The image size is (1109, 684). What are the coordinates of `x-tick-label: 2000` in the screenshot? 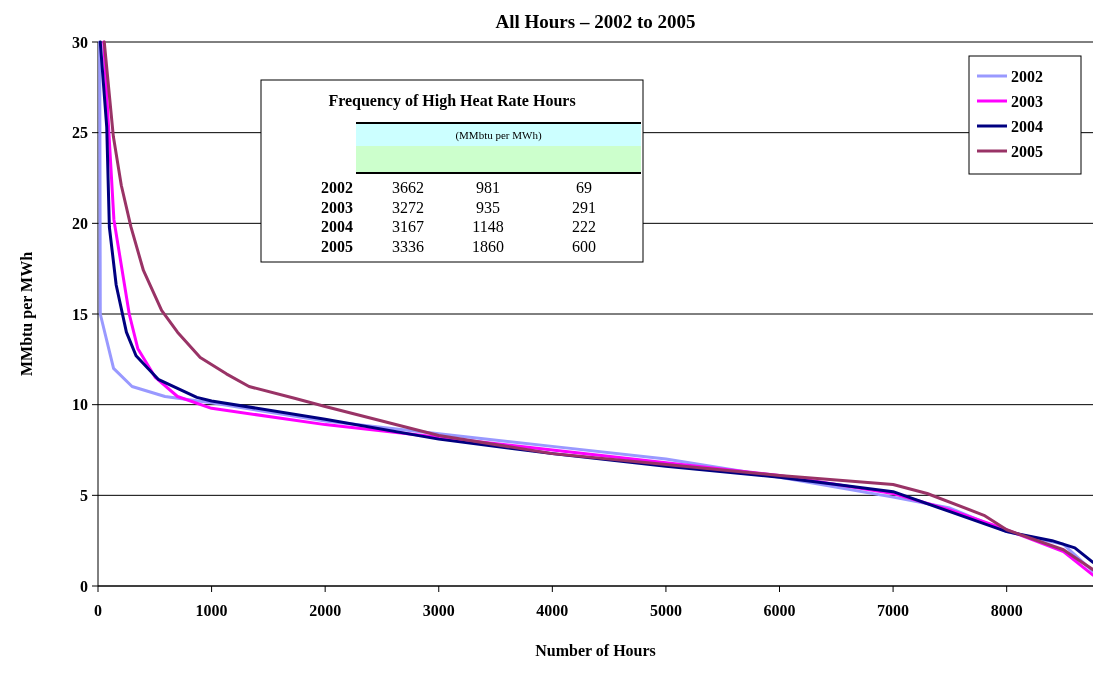 It's located at (325, 610).